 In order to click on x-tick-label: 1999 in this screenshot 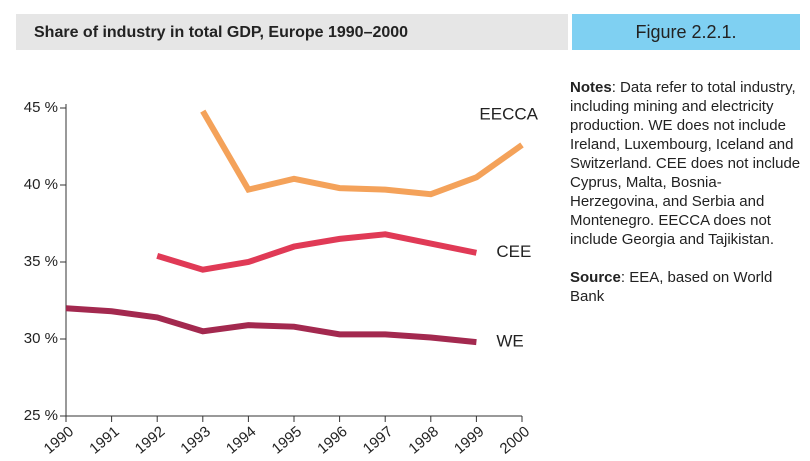, I will do `click(469, 440)`.